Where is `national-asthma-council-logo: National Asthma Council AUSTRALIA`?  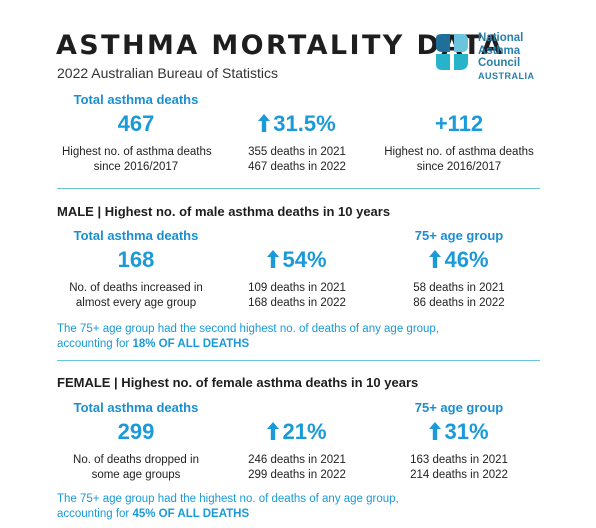 national-asthma-council-logo: National Asthma Council AUSTRALIA is located at coordinates (507, 58).